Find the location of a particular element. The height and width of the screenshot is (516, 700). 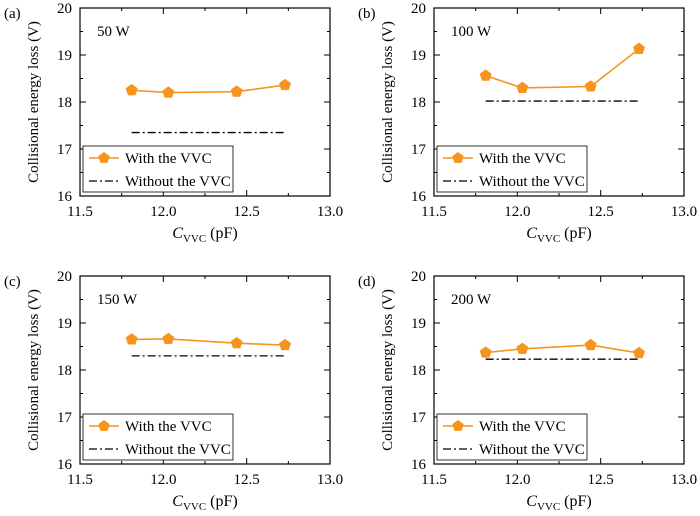

panel-tag: (c) is located at coordinates (12, 282).